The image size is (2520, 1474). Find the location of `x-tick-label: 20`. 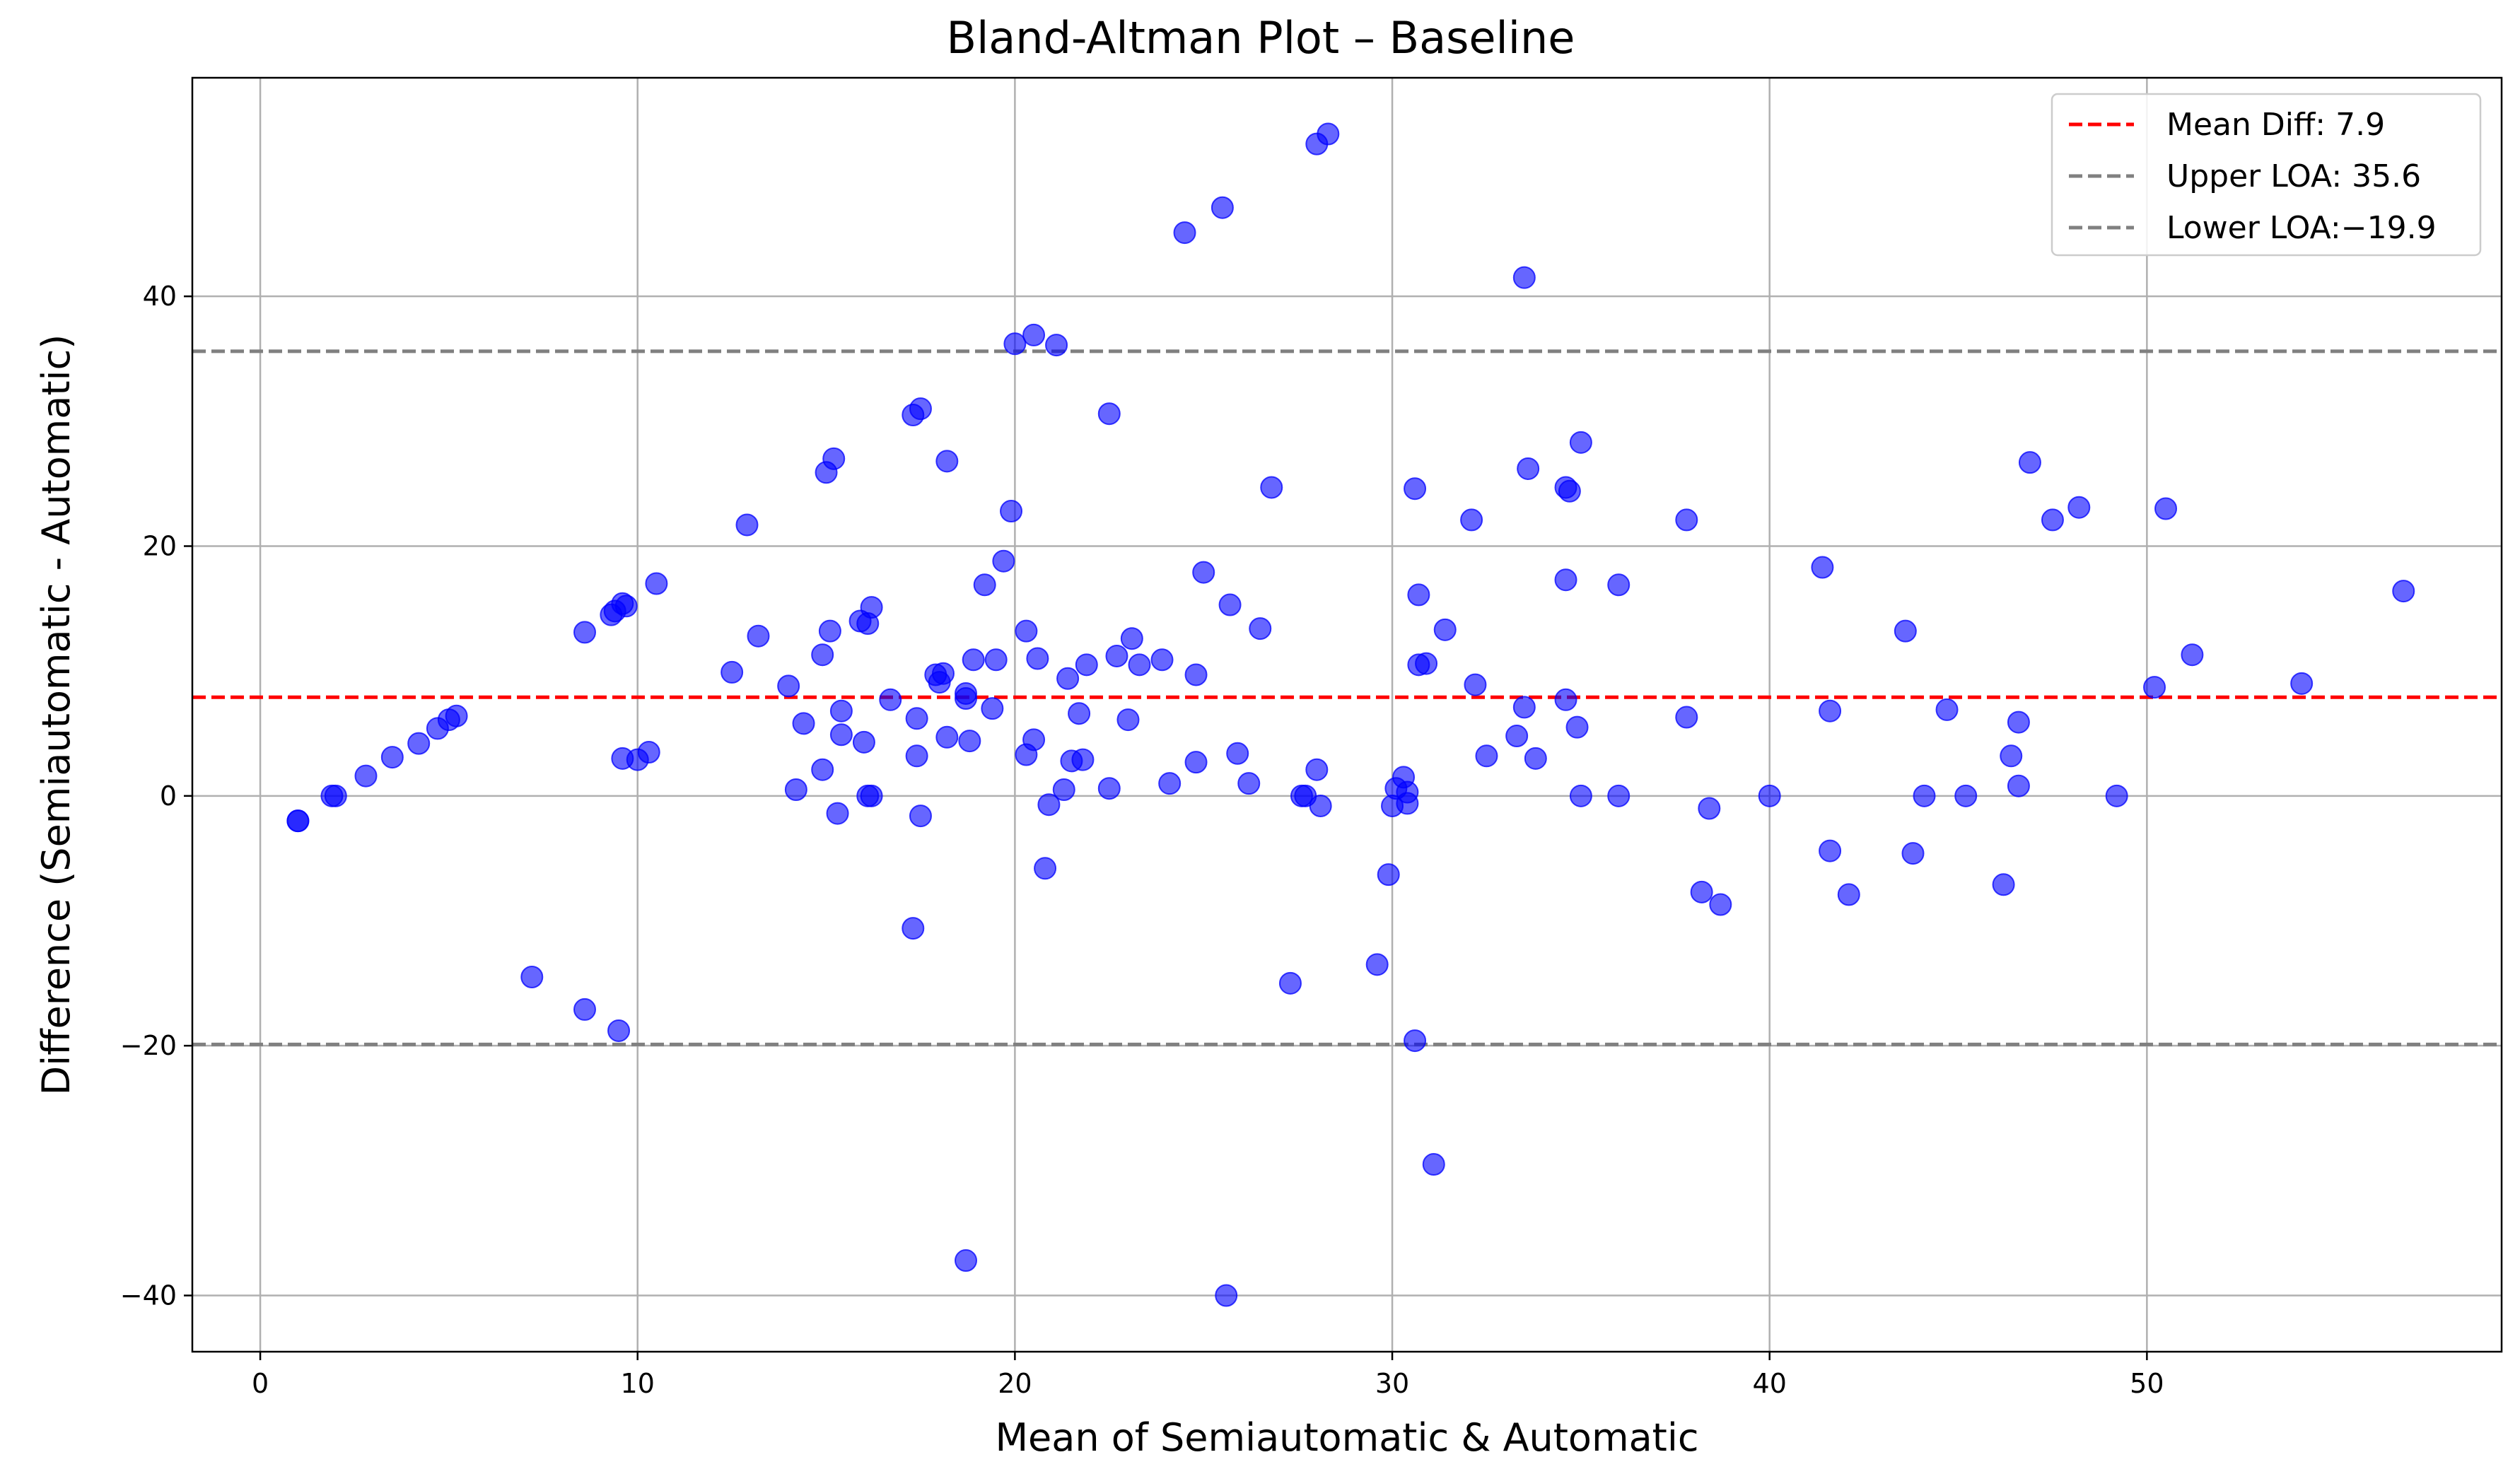

x-tick-label: 20 is located at coordinates (1015, 1384).